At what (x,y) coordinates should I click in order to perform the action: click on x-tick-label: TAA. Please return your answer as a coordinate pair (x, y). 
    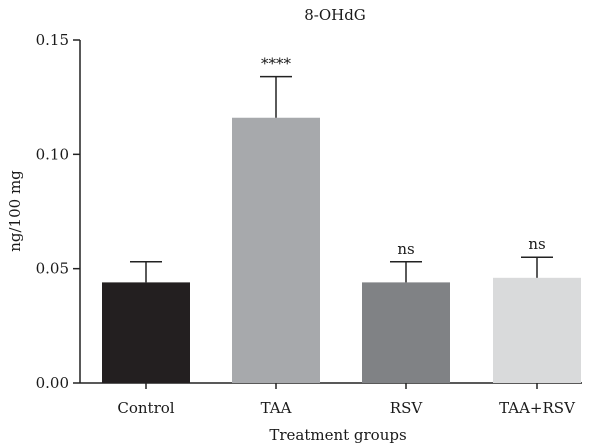
    Looking at the image, I should click on (276, 408).